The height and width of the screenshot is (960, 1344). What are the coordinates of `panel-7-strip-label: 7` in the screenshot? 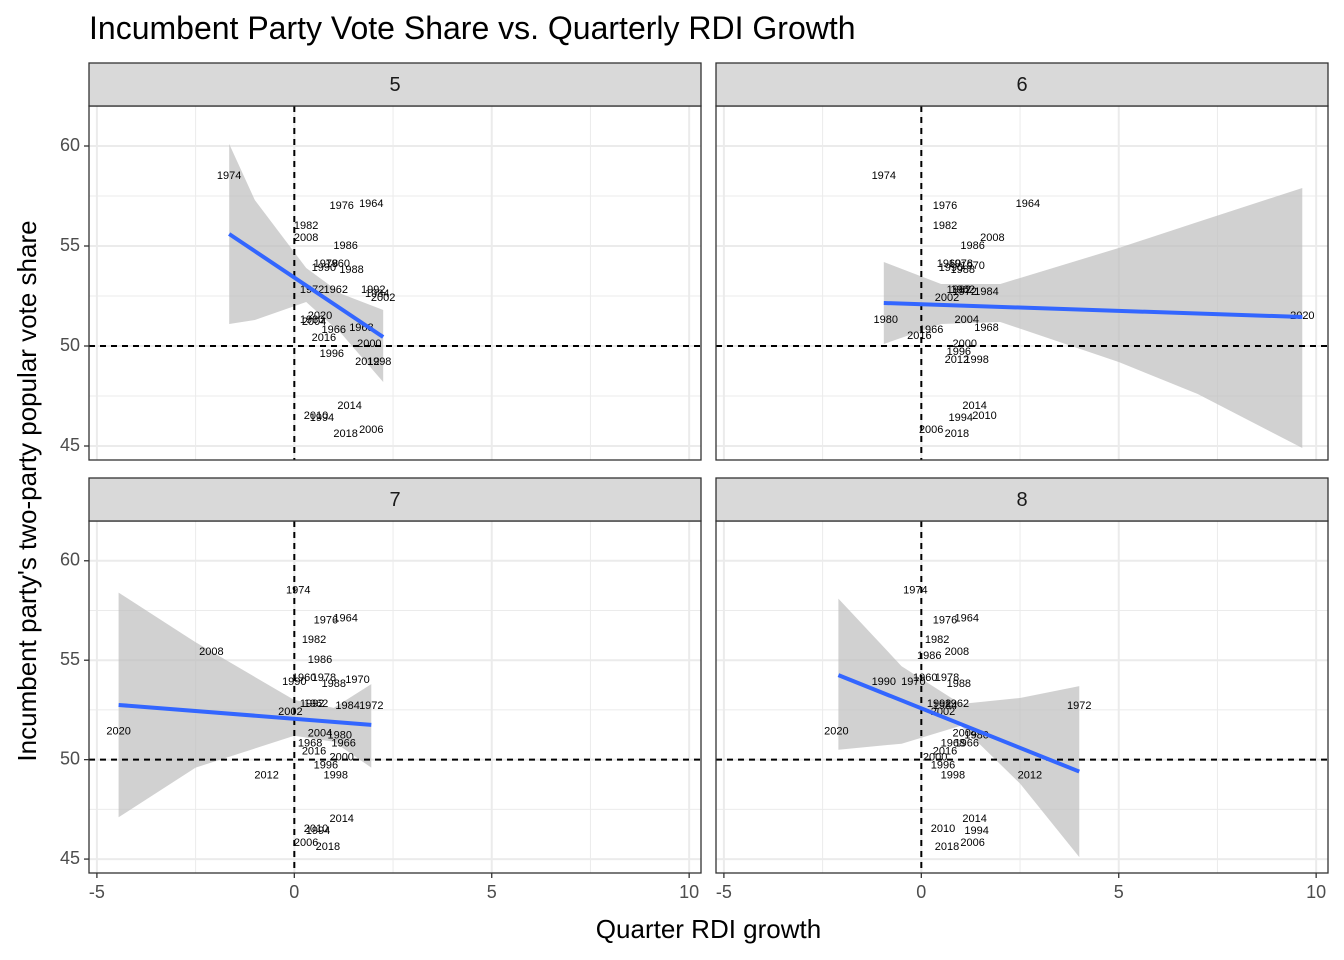 It's located at (394, 500).